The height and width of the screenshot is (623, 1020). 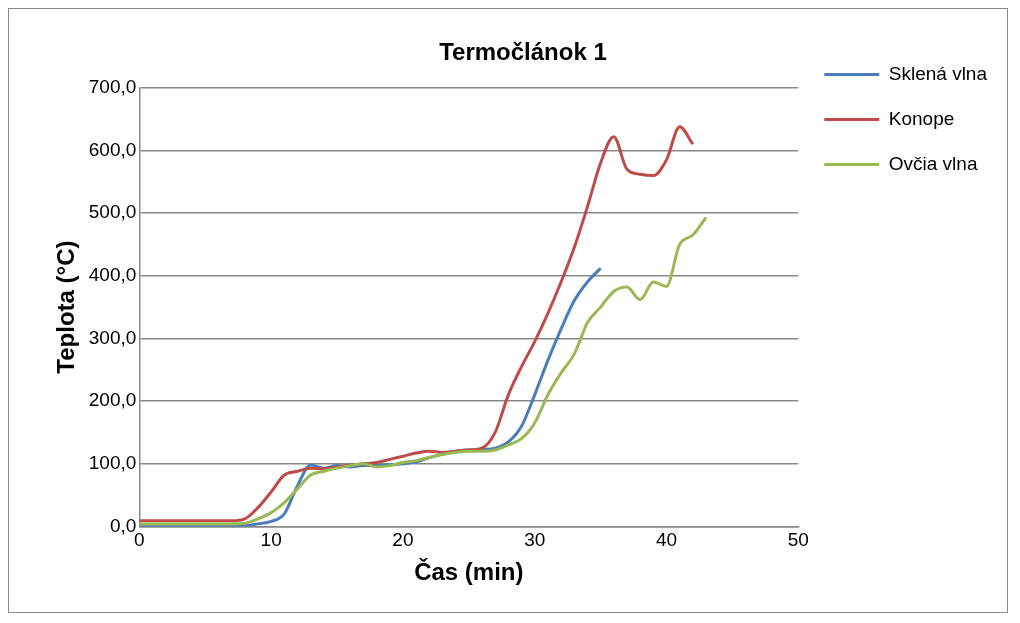 I want to click on y-tick-label: 400,0, so click(x=112, y=275).